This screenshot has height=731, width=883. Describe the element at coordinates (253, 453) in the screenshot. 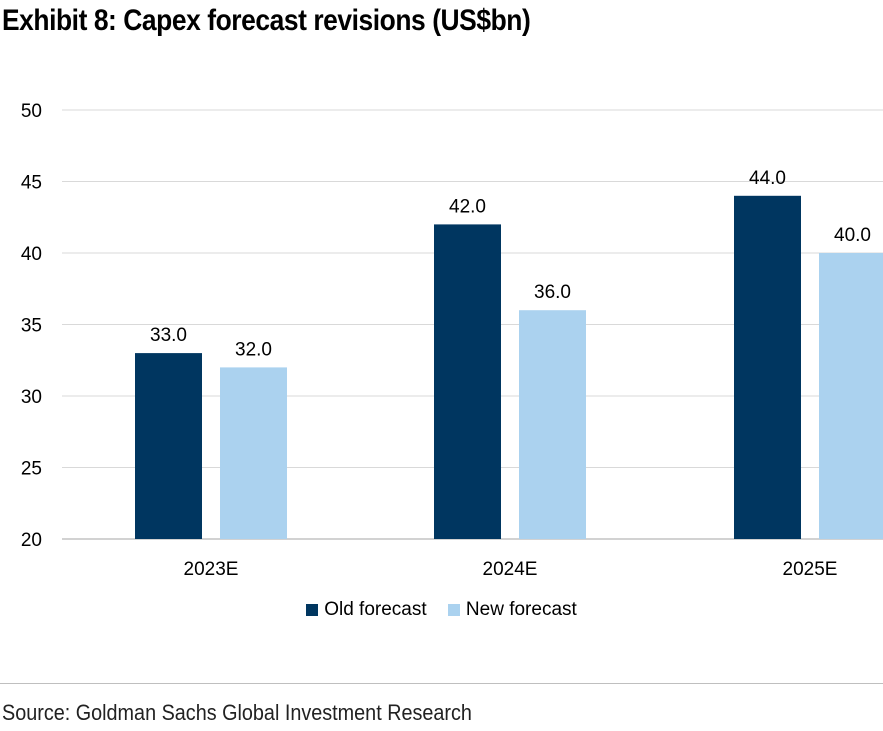

I see `bar-2023E-new` at that location.